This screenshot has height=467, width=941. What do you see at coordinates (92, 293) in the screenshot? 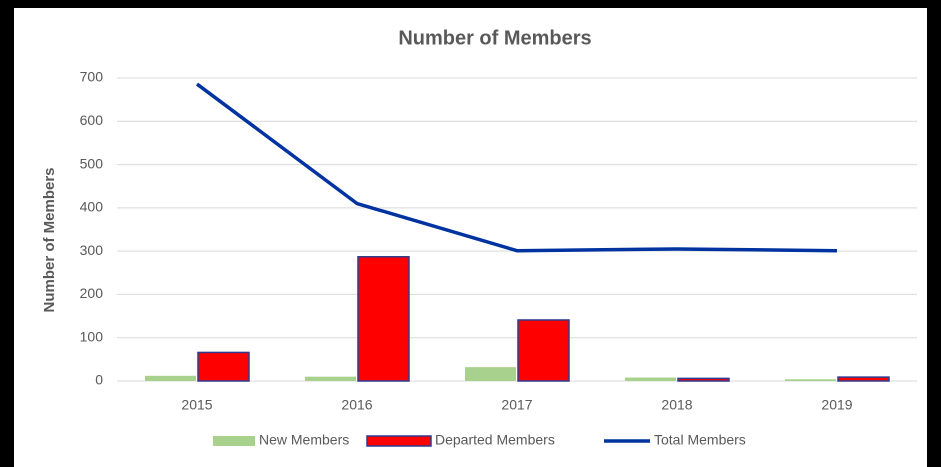
I see `y-tick-label: 200` at bounding box center [92, 293].